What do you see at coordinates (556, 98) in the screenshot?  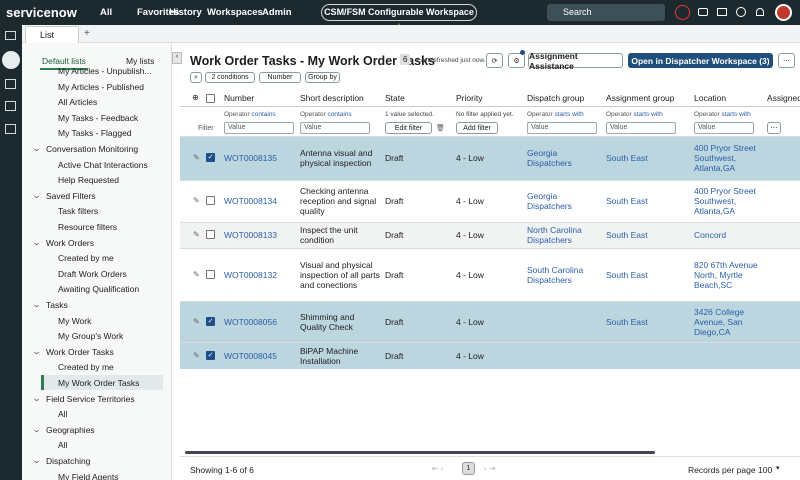 I see `column-header: Dispatch group` at bounding box center [556, 98].